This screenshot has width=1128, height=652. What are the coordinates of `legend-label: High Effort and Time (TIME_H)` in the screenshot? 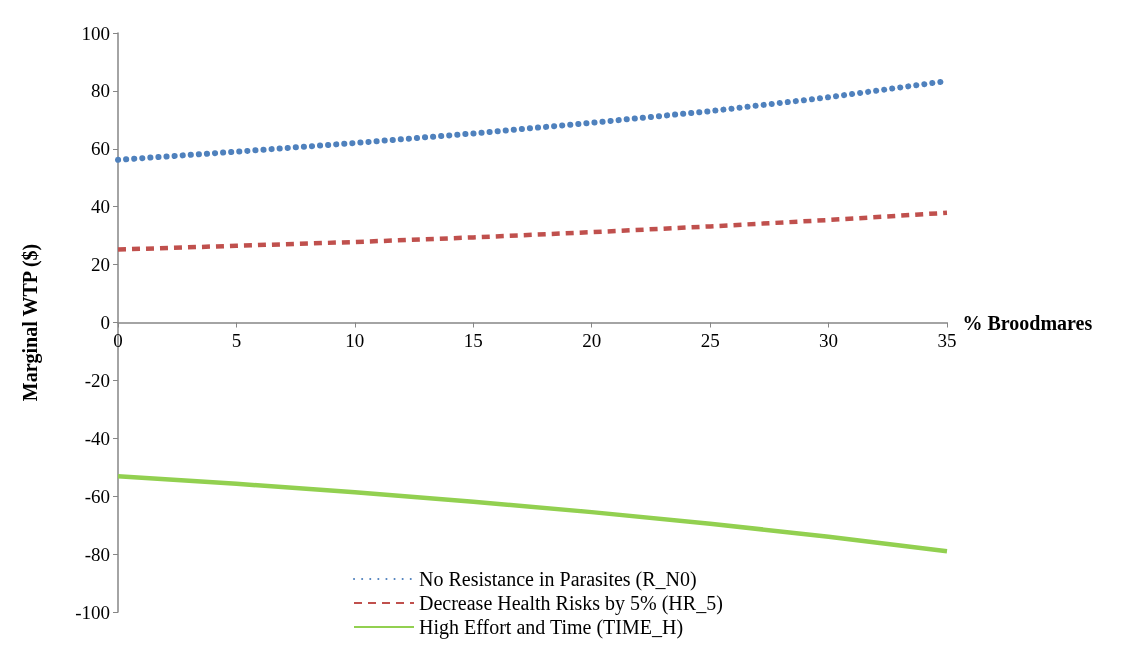 It's located at (551, 627).